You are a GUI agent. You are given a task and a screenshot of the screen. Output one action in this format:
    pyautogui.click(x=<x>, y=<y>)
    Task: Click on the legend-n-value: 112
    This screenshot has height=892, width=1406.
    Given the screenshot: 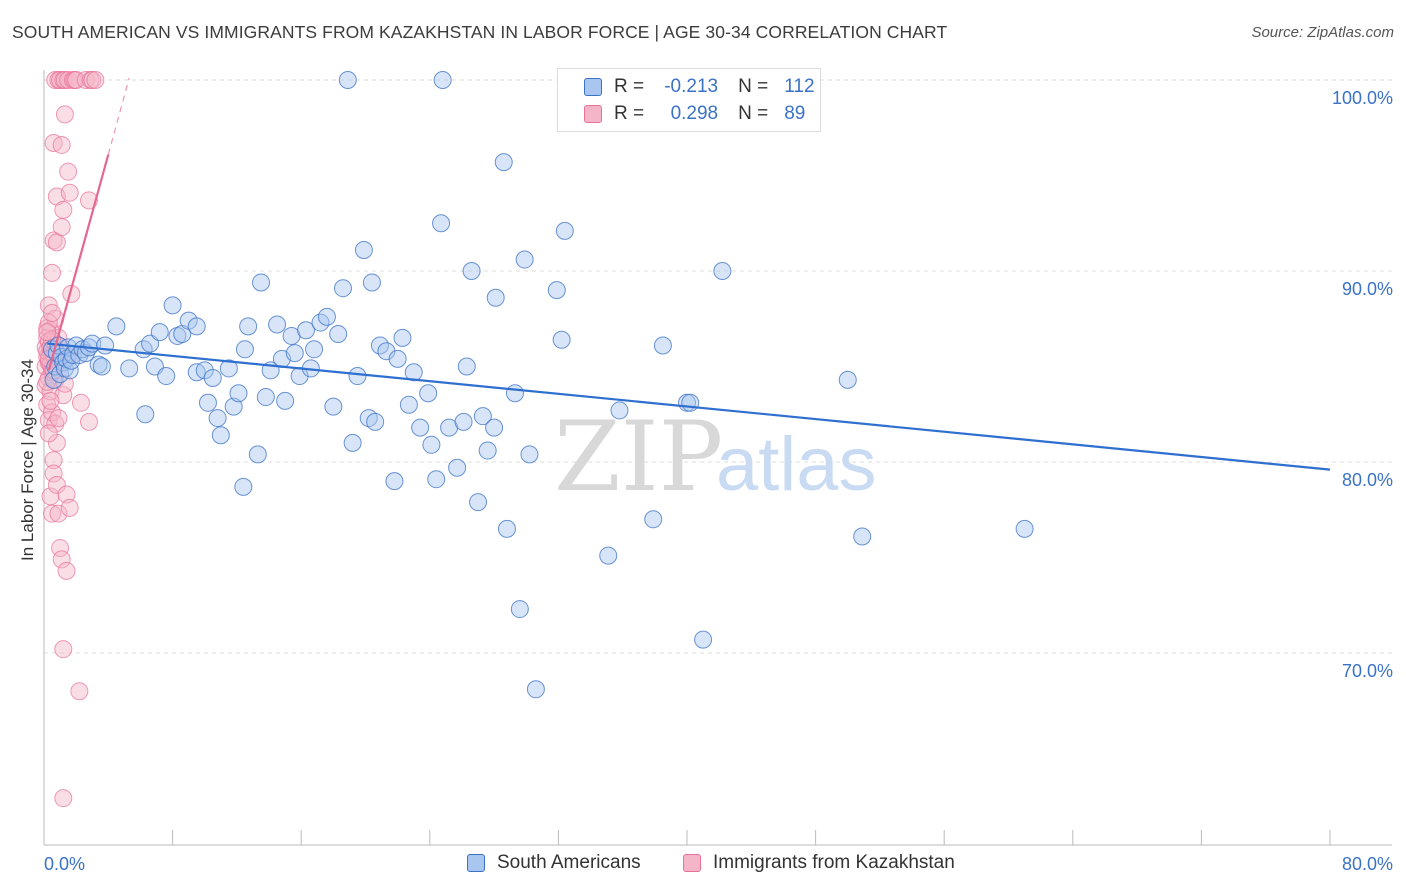 What is the action you would take?
    pyautogui.click(x=799, y=86)
    